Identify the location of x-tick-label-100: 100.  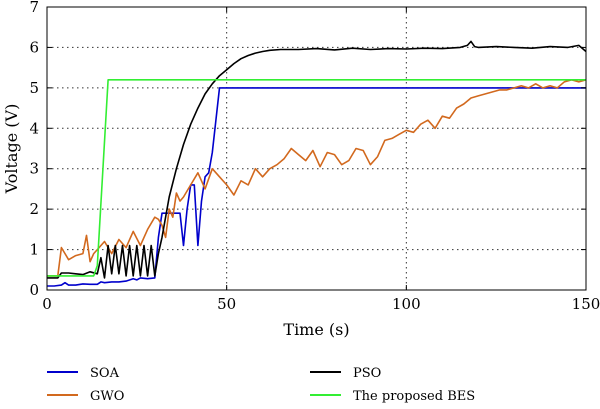
(406, 304).